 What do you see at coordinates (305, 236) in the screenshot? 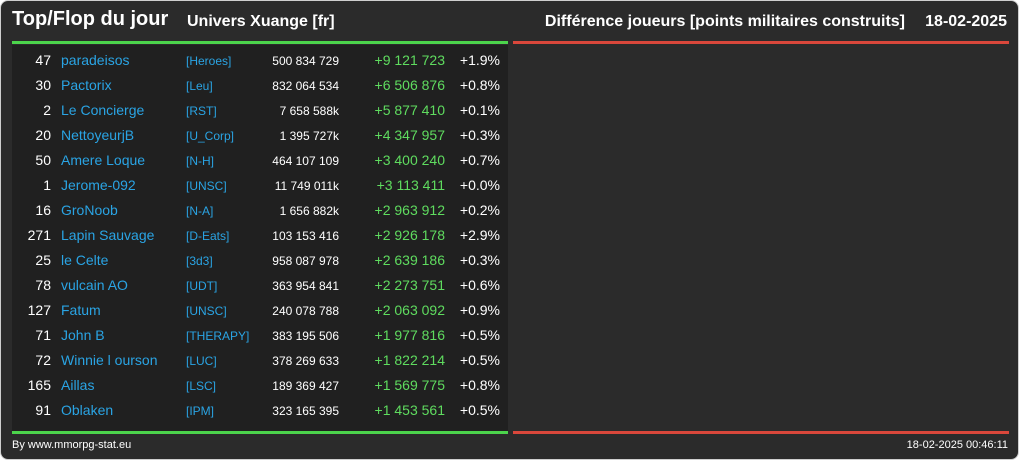
I see `player-points: 103 153 416` at bounding box center [305, 236].